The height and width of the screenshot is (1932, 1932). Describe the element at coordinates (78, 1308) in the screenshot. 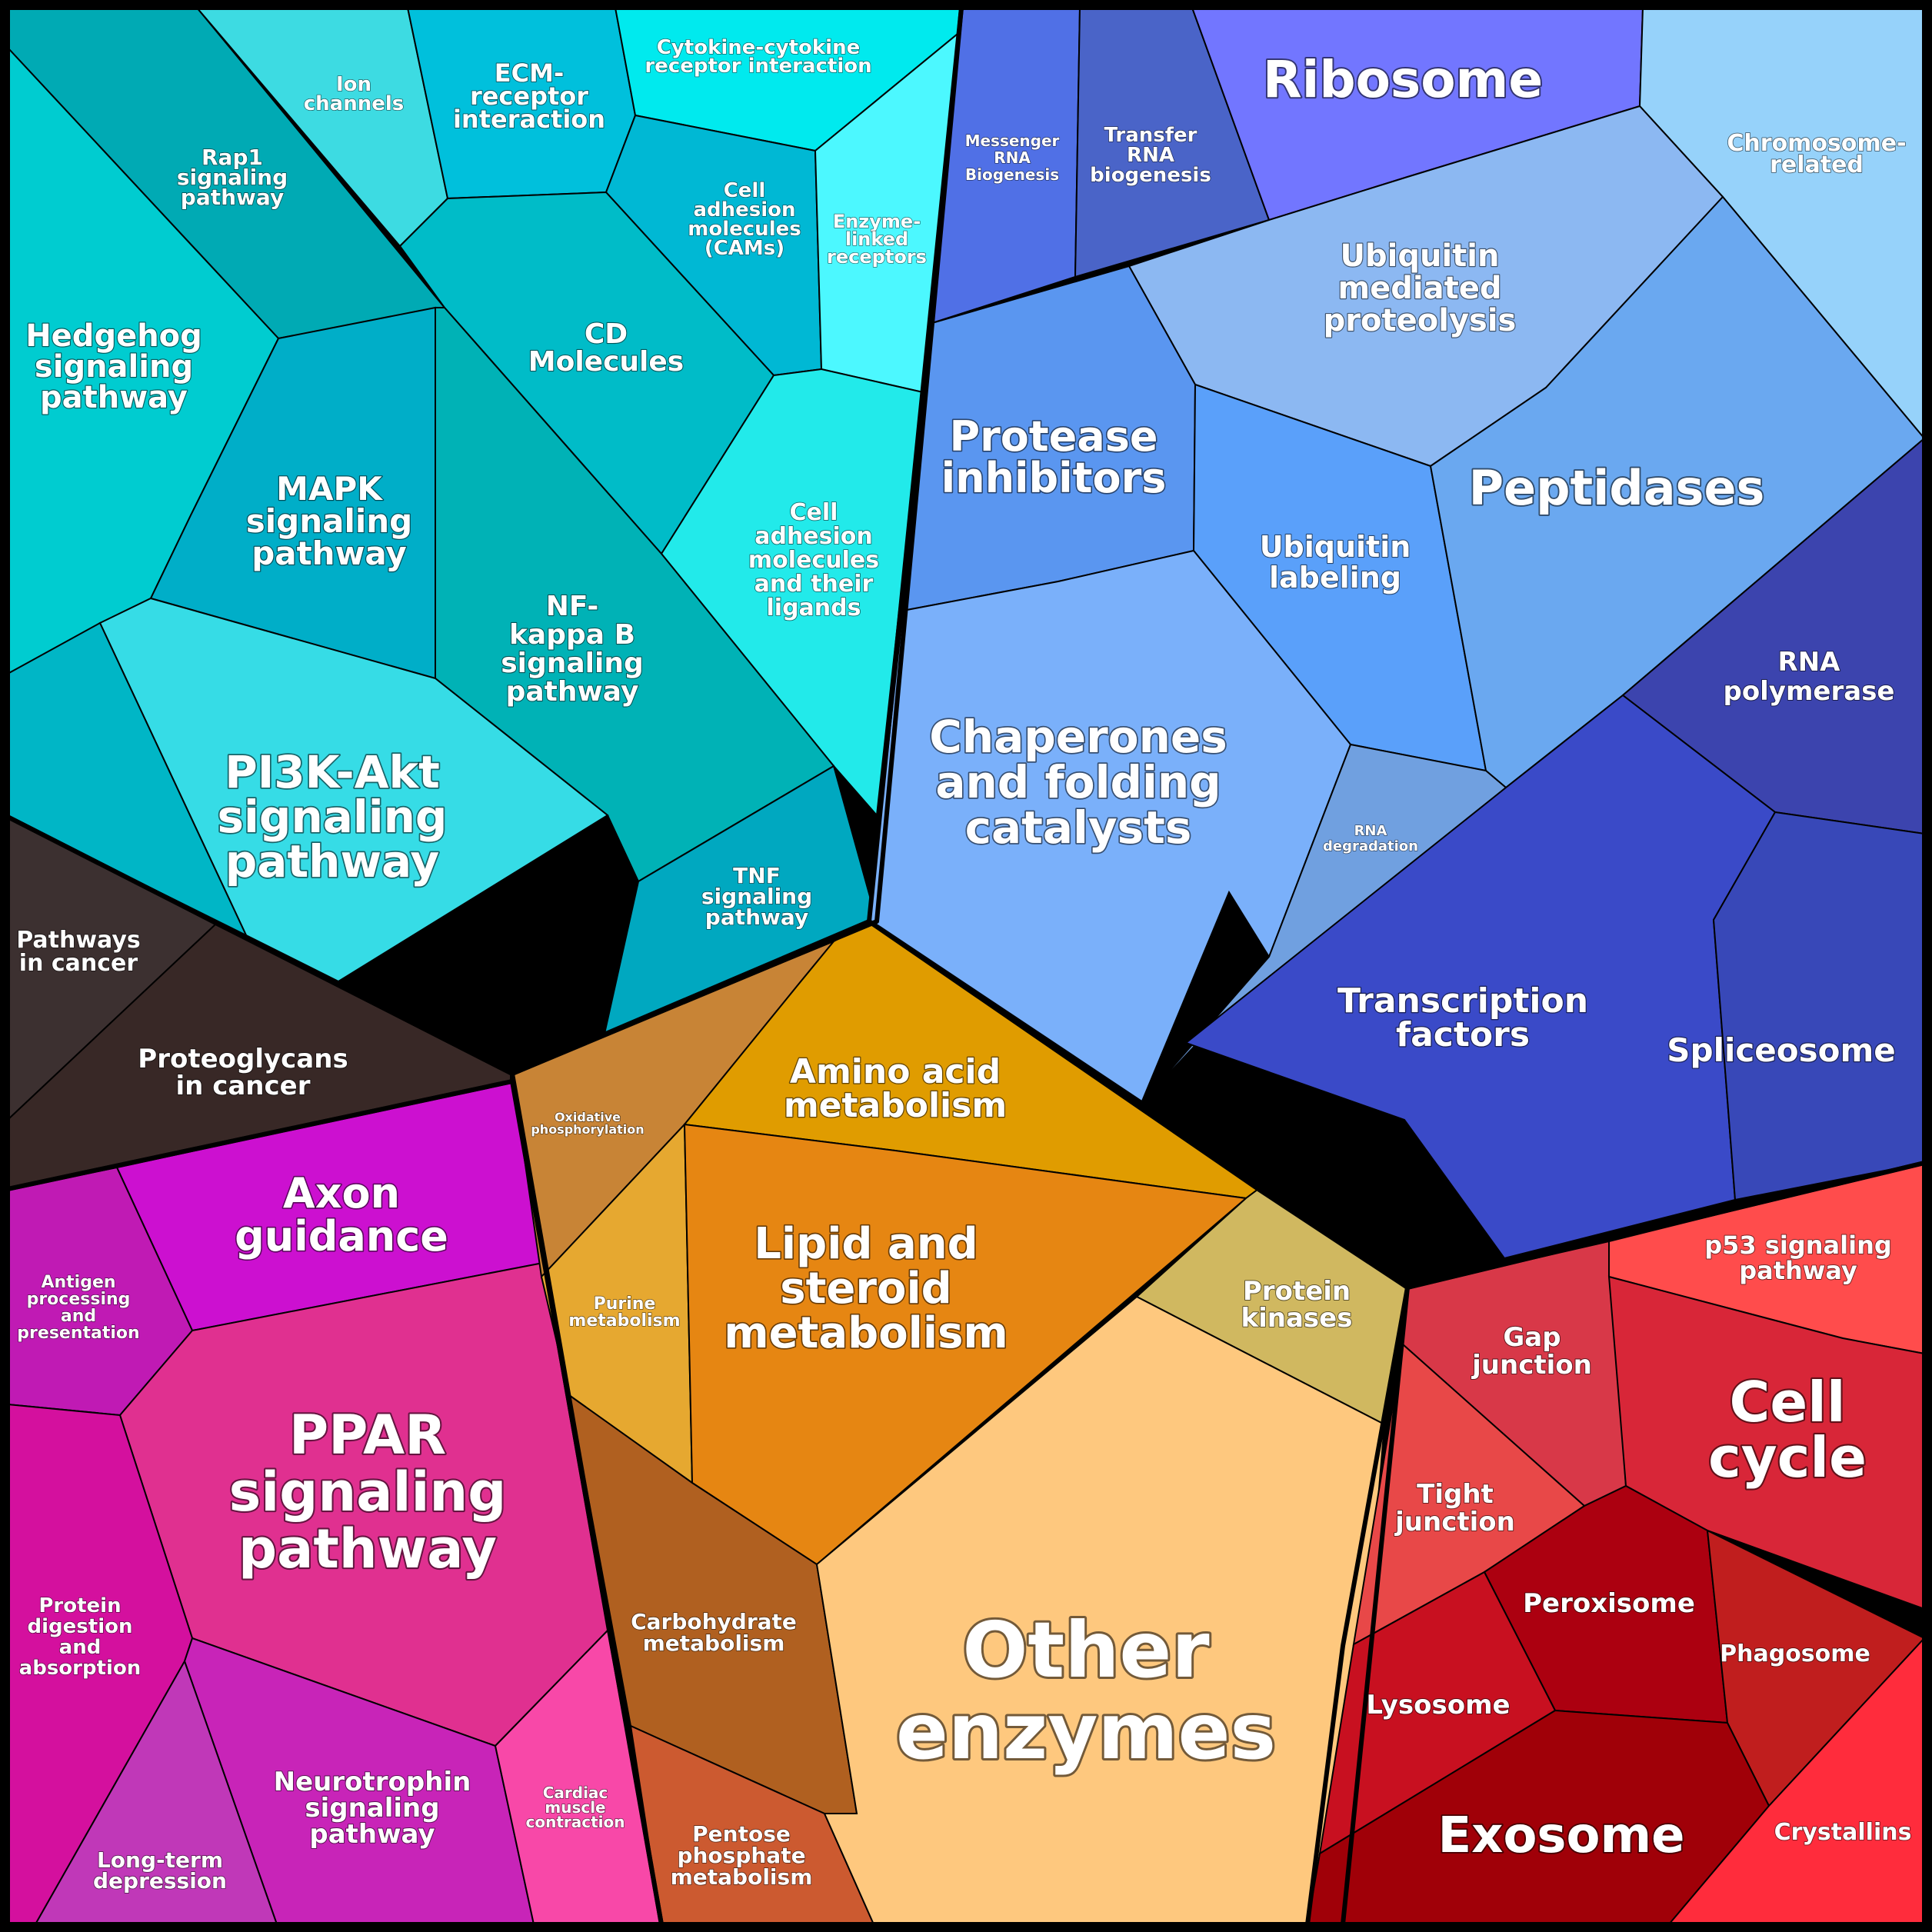

I see `label-antigen: Antigen processing and presentation` at that location.